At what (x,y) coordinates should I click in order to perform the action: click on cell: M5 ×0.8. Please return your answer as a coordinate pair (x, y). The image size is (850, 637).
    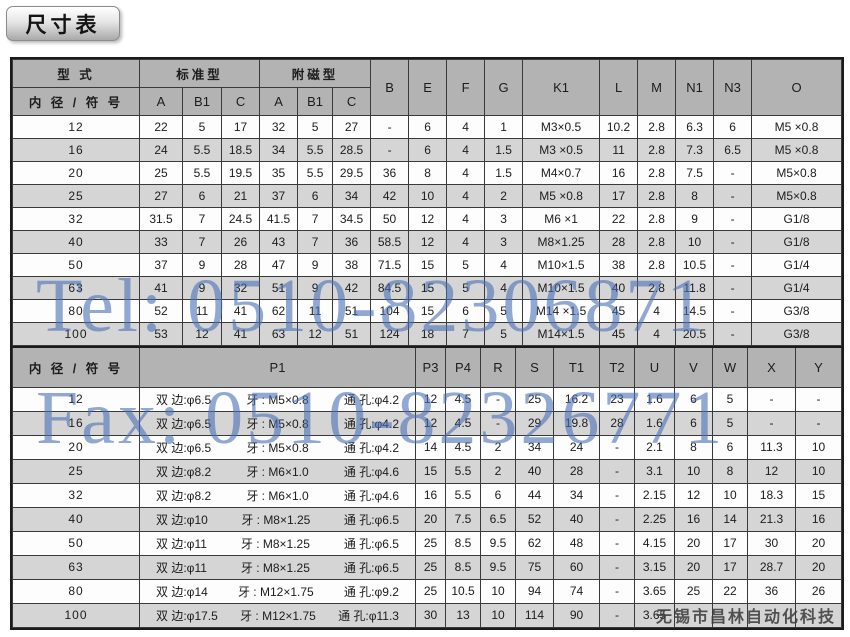
    Looking at the image, I should click on (796, 127).